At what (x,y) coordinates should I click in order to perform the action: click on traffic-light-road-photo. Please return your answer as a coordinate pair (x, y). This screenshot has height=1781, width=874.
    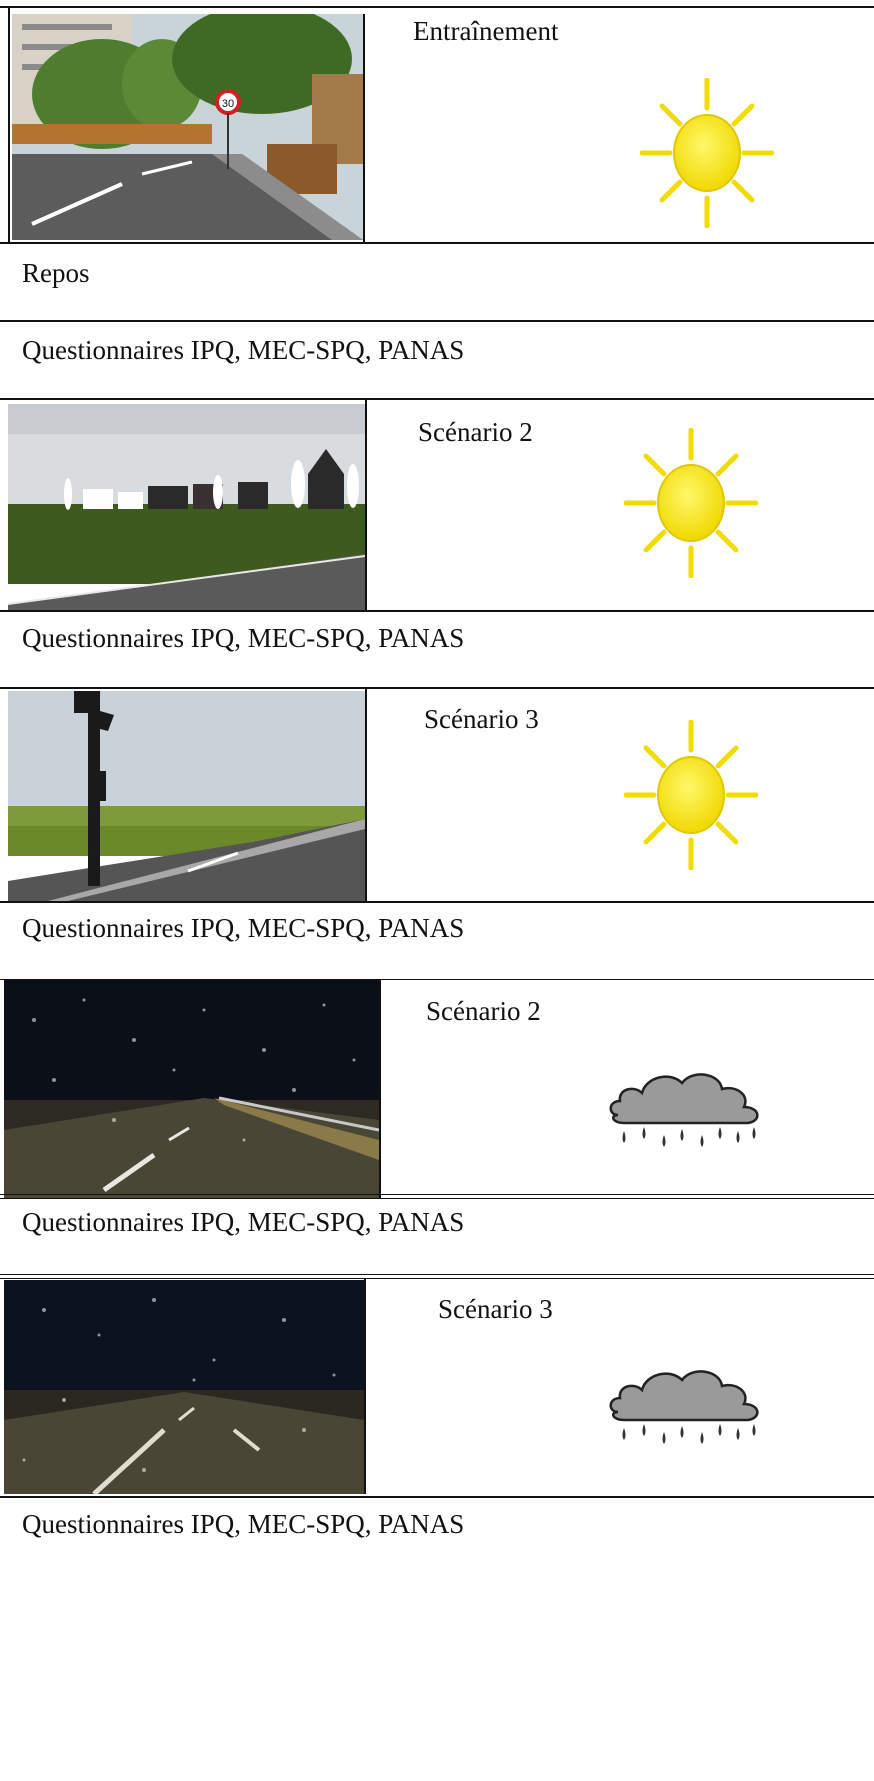
    Looking at the image, I should click on (186, 796).